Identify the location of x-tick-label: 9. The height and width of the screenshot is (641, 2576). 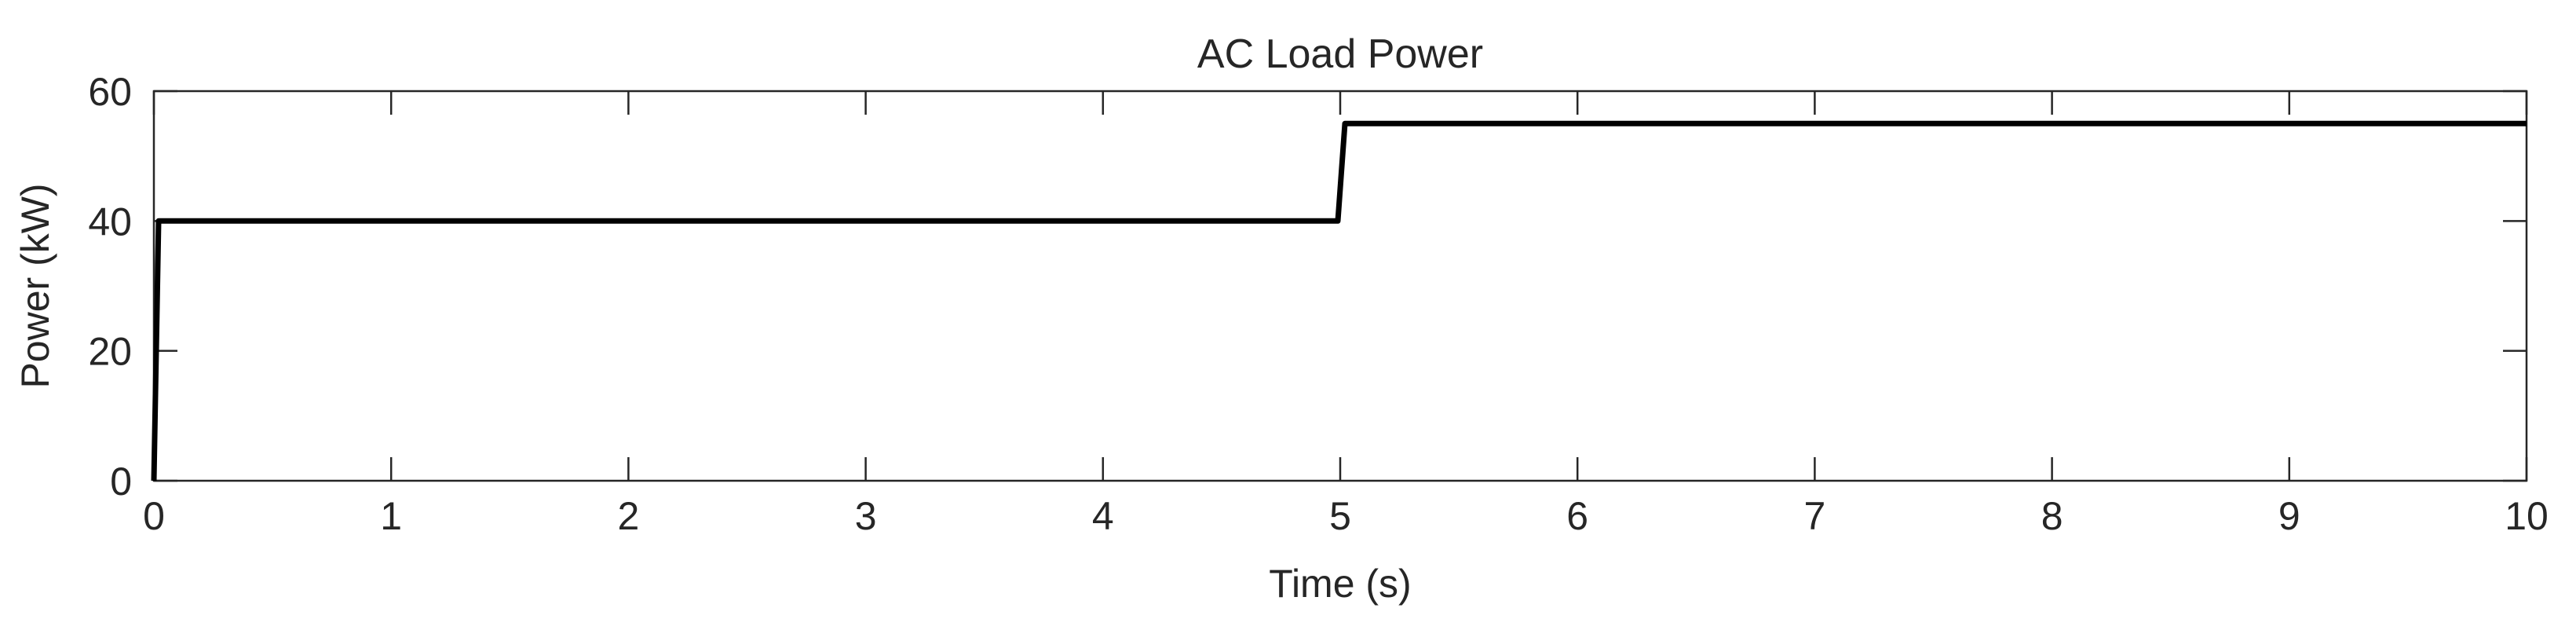
(2289, 516).